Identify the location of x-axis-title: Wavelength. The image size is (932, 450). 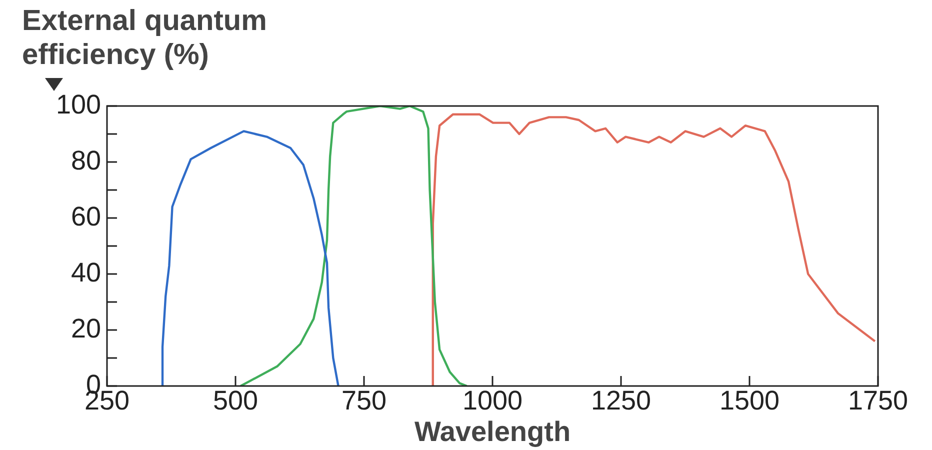
(492, 431).